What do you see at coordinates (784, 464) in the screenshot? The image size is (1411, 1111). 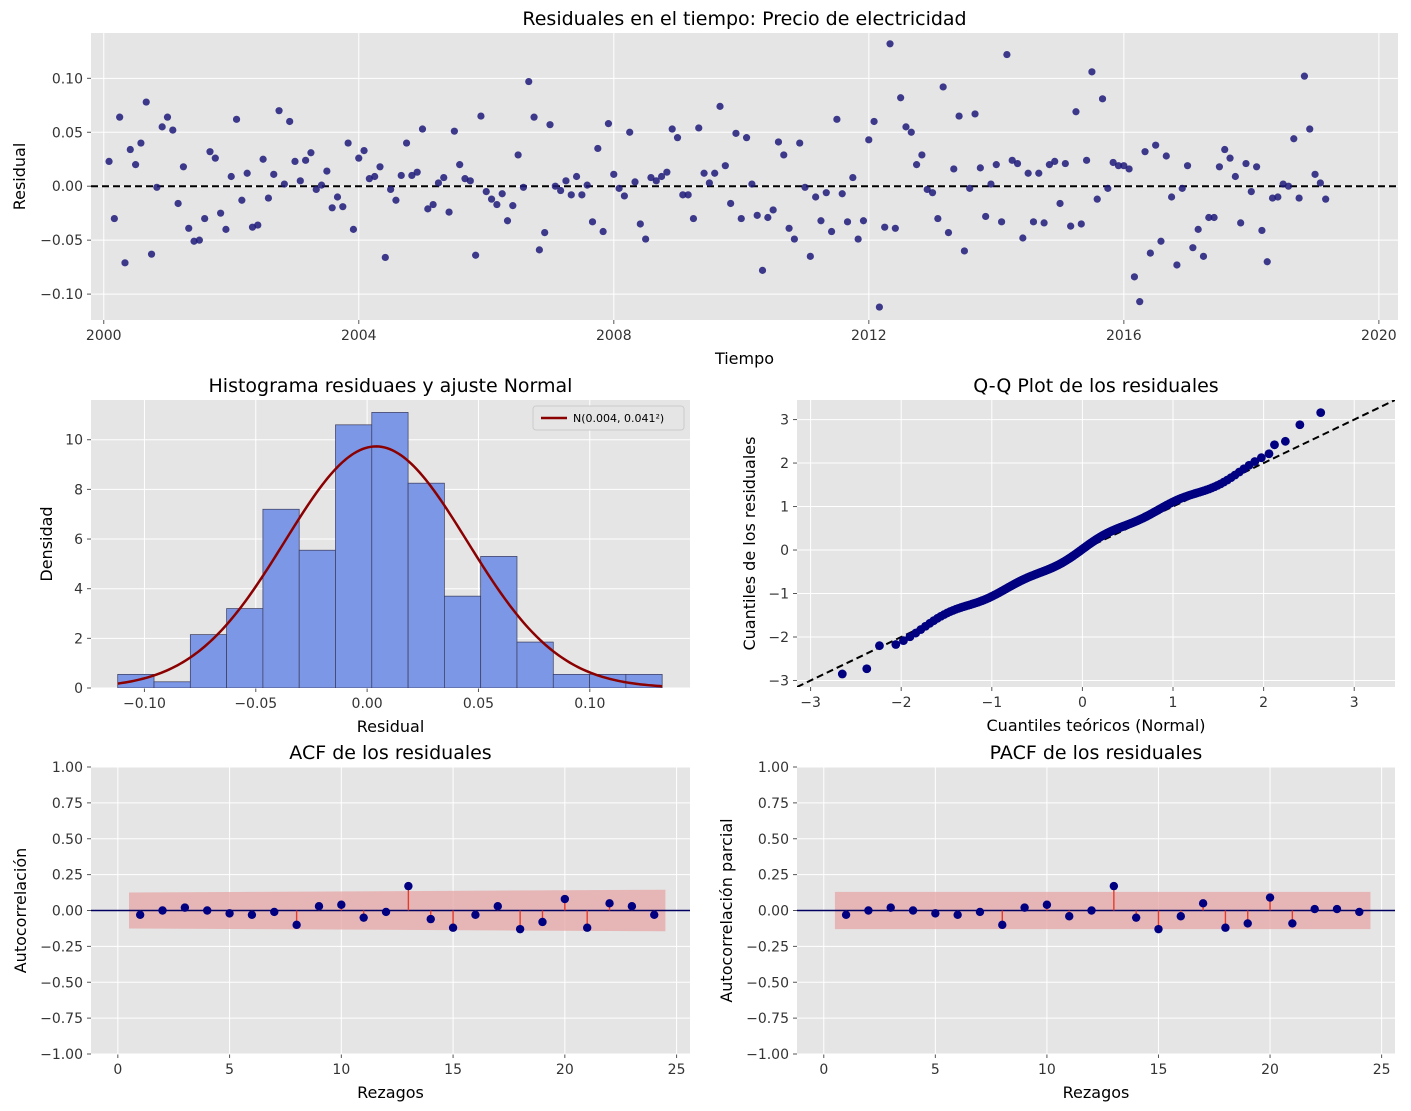 I see `qqplot-ytick-label: 2` at bounding box center [784, 464].